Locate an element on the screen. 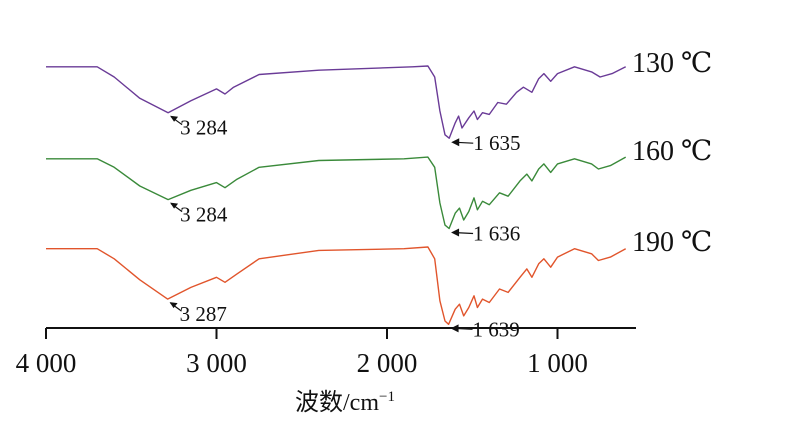 The image size is (792, 428). x-ticks: 4 000 3 000 2 000 1 000 is located at coordinates (302, 353).